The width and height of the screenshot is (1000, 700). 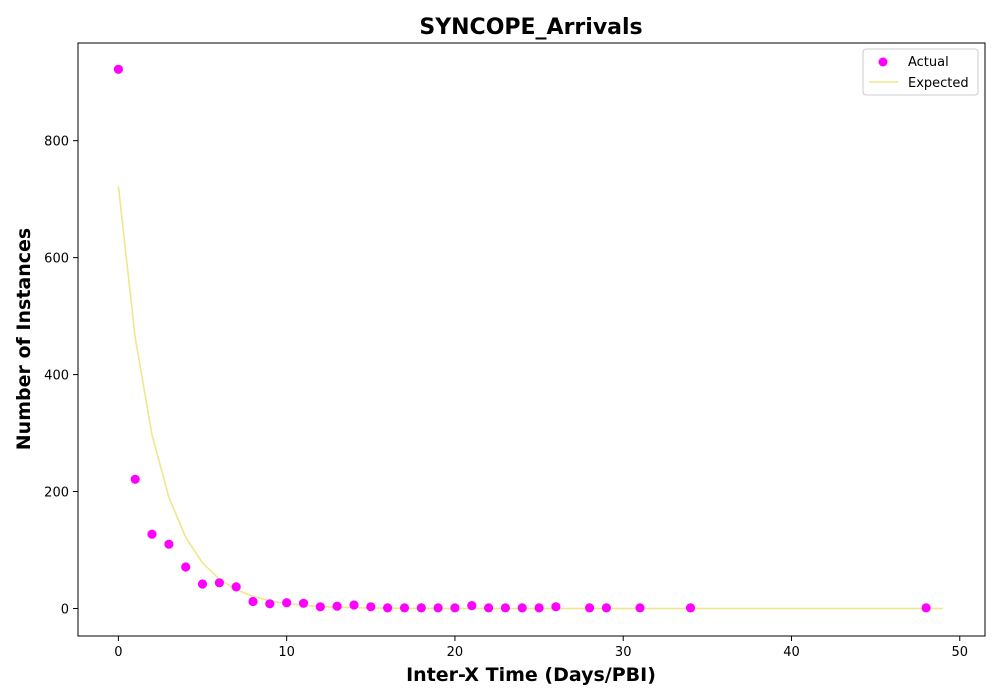 I want to click on x-axis-label: Inter-X Time (Days/PBI), so click(x=531, y=675).